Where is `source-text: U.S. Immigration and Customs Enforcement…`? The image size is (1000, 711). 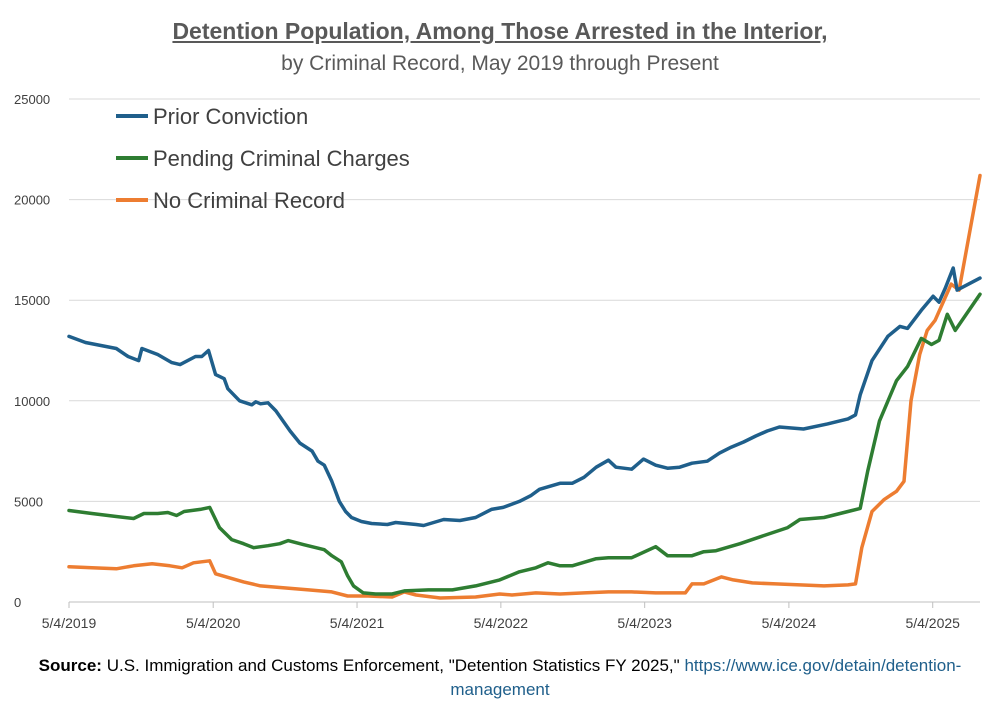
source-text: U.S. Immigration and Customs Enforcement… is located at coordinates (393, 665).